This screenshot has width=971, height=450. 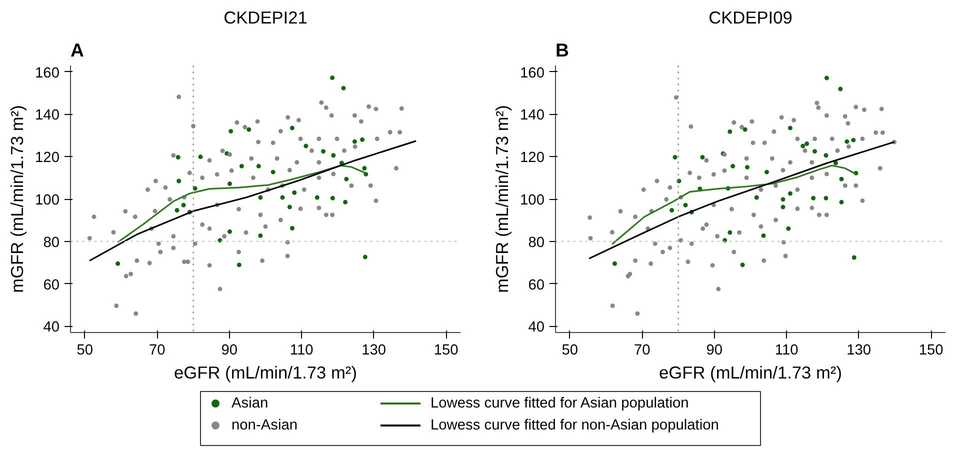 What do you see at coordinates (266, 18) in the screenshot?
I see `chart-title: CKDEPI21` at bounding box center [266, 18].